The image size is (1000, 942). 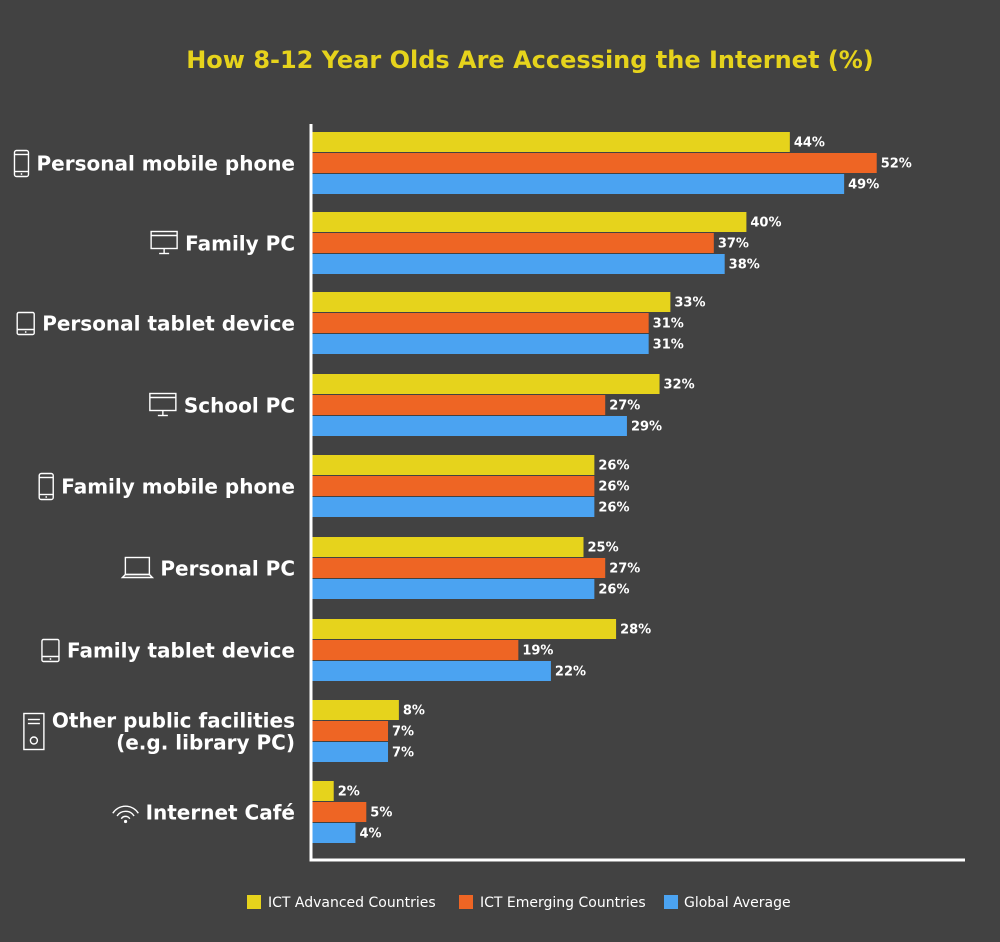 What do you see at coordinates (624, 569) in the screenshot?
I see `value-label-personal-pc-ict-emerging-countries: 27%` at bounding box center [624, 569].